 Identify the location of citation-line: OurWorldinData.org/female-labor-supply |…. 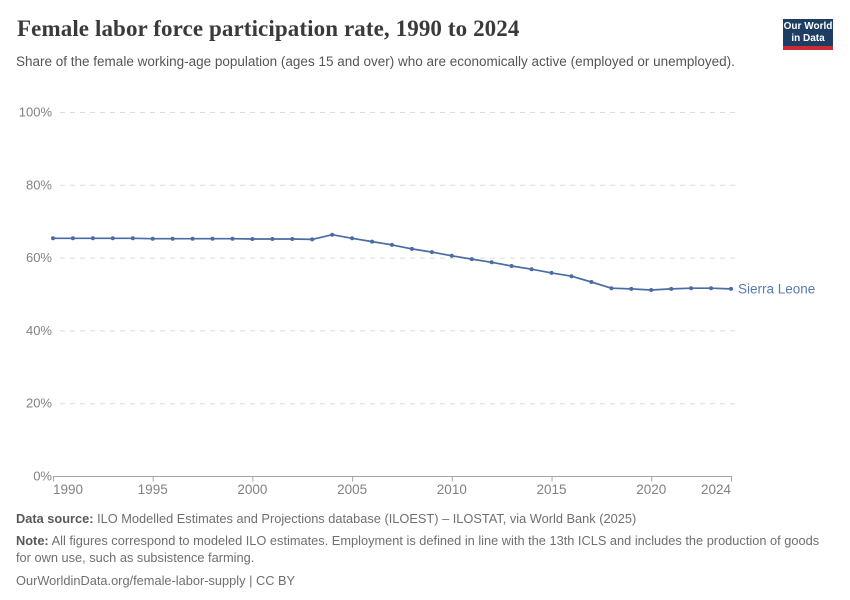
(418, 581).